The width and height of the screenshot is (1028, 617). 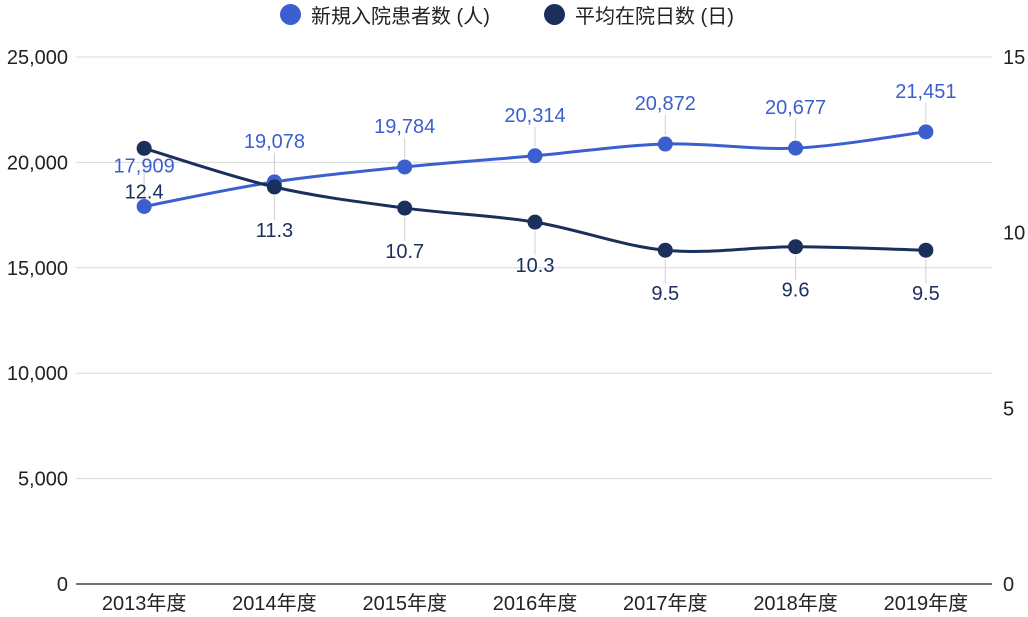 I want to click on left-axis-tick-label: 0, so click(x=62, y=585).